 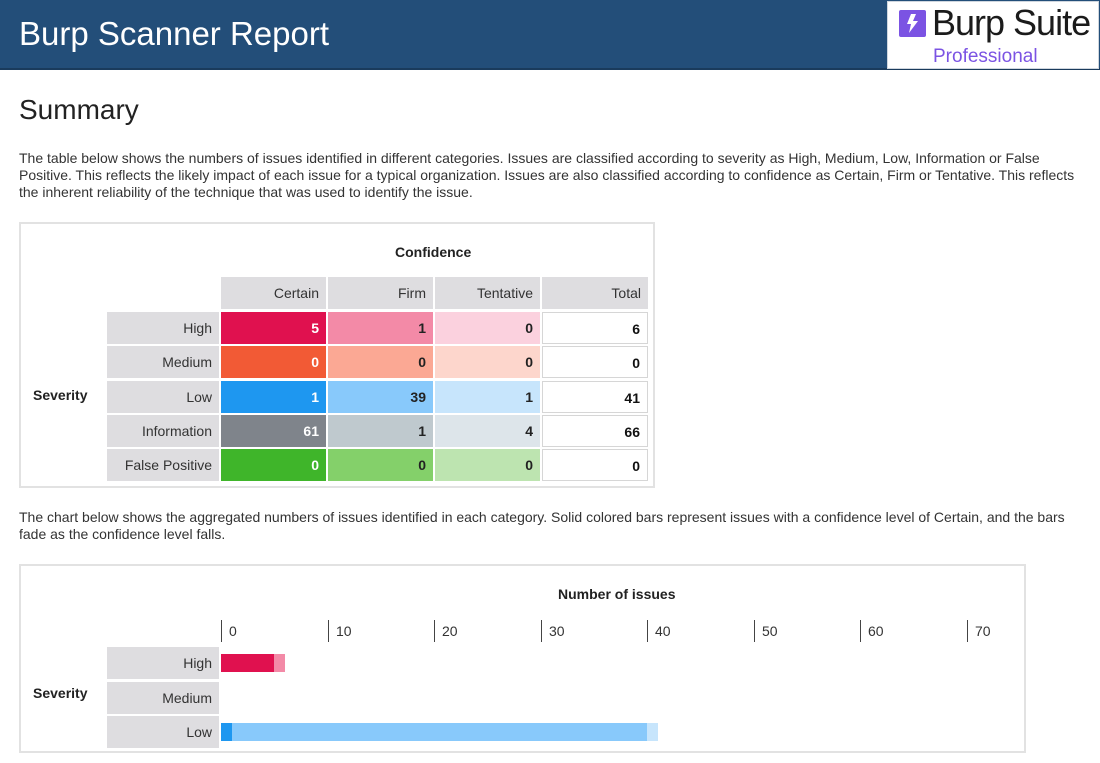 What do you see at coordinates (380, 293) in the screenshot?
I see `column-header-firm: Firm` at bounding box center [380, 293].